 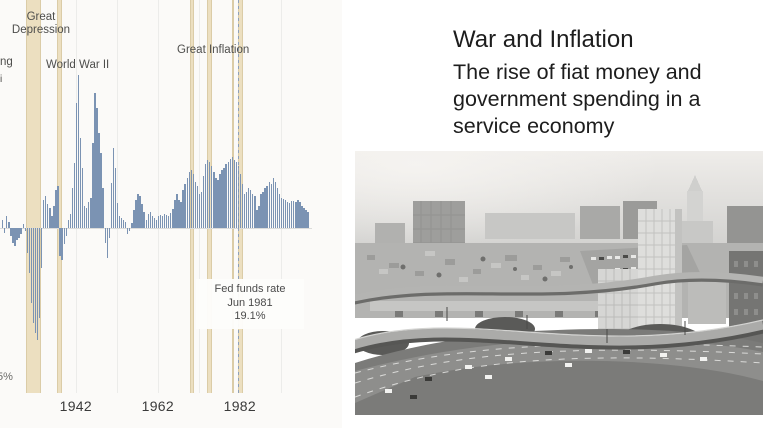 What do you see at coordinates (250, 316) in the screenshot?
I see `fed-funds-annotation-line3: 19.1%` at bounding box center [250, 316].